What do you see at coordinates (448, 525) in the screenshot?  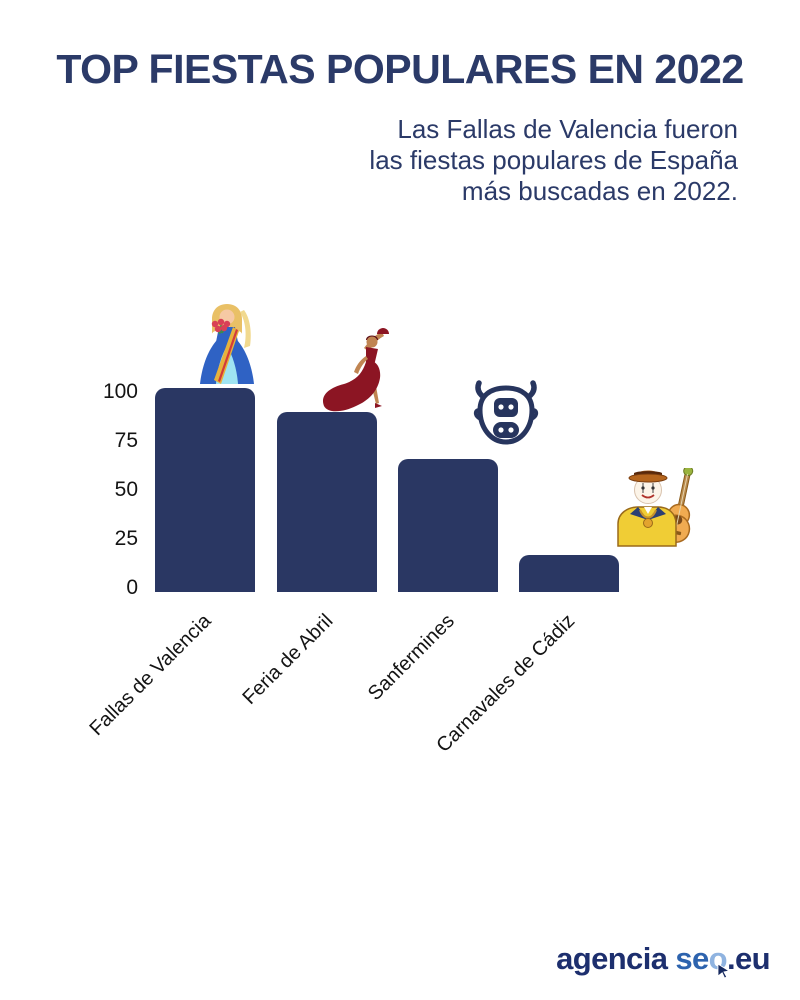 I see `bar-sanfermines` at bounding box center [448, 525].